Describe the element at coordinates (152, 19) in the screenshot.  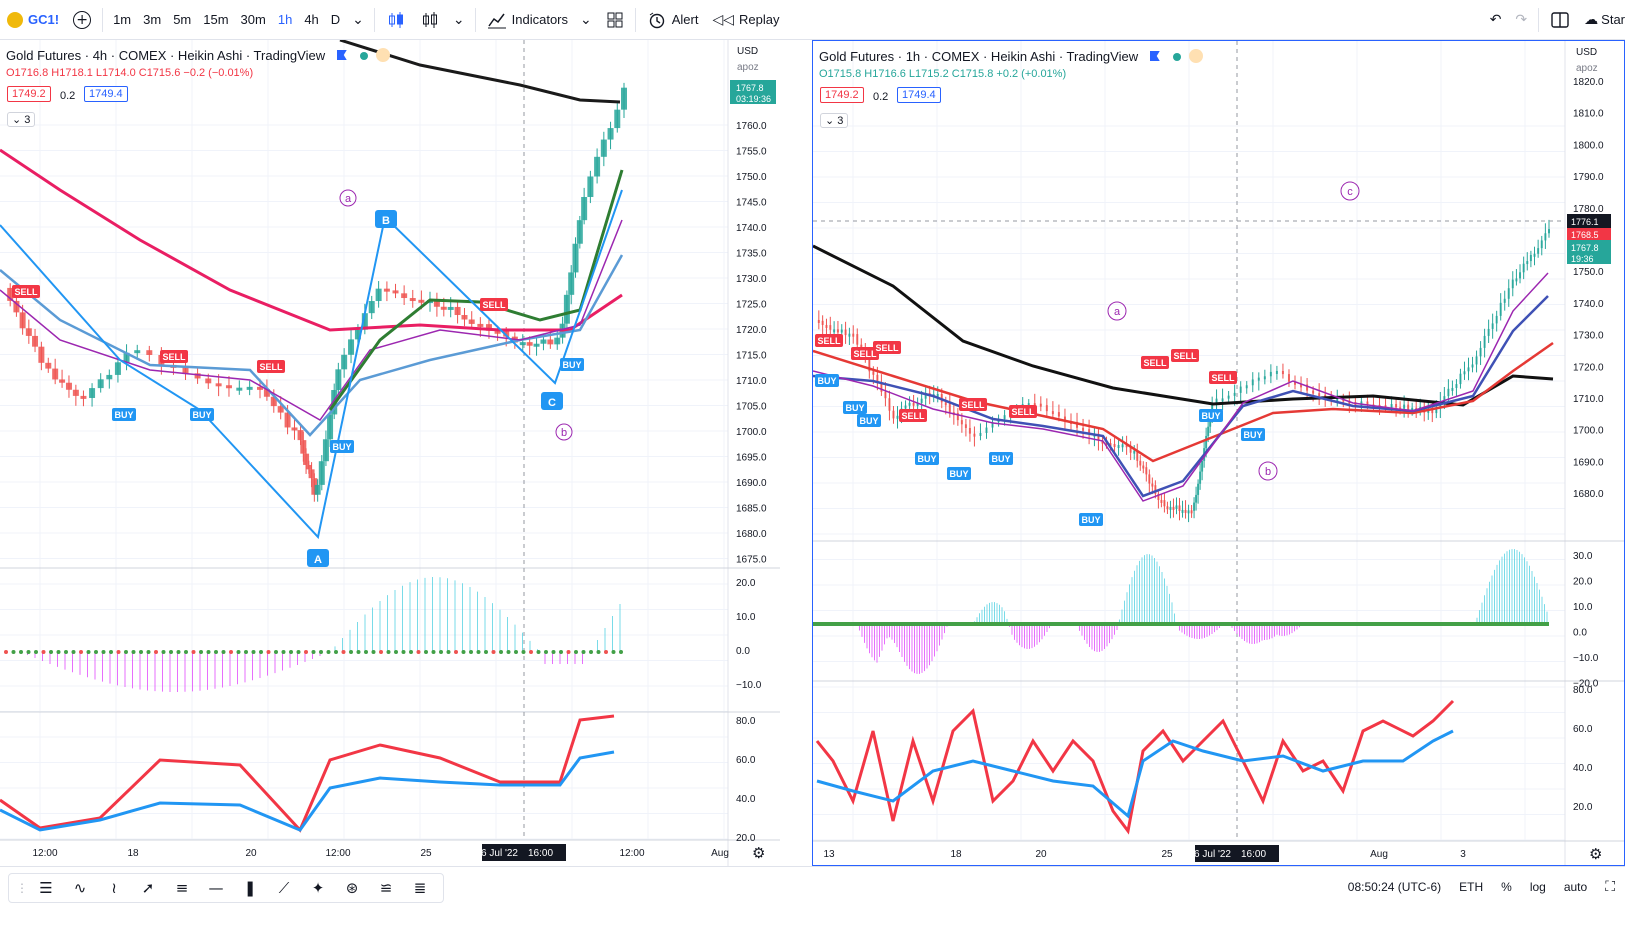
I see `tf-3m: 3m` at that location.